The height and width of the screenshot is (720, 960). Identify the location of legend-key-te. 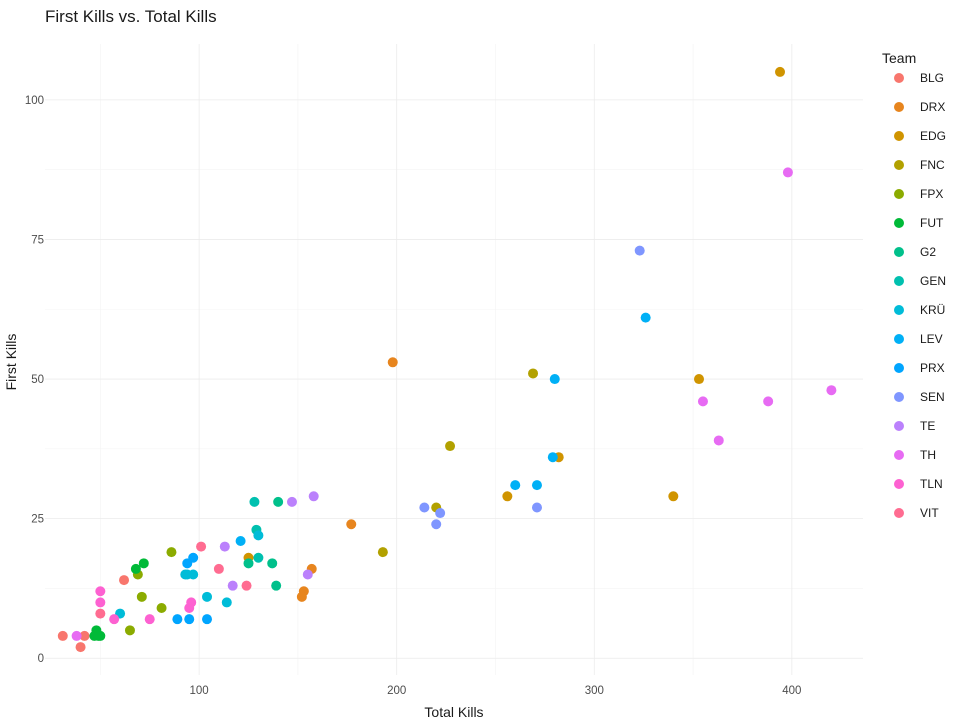
(899, 426).